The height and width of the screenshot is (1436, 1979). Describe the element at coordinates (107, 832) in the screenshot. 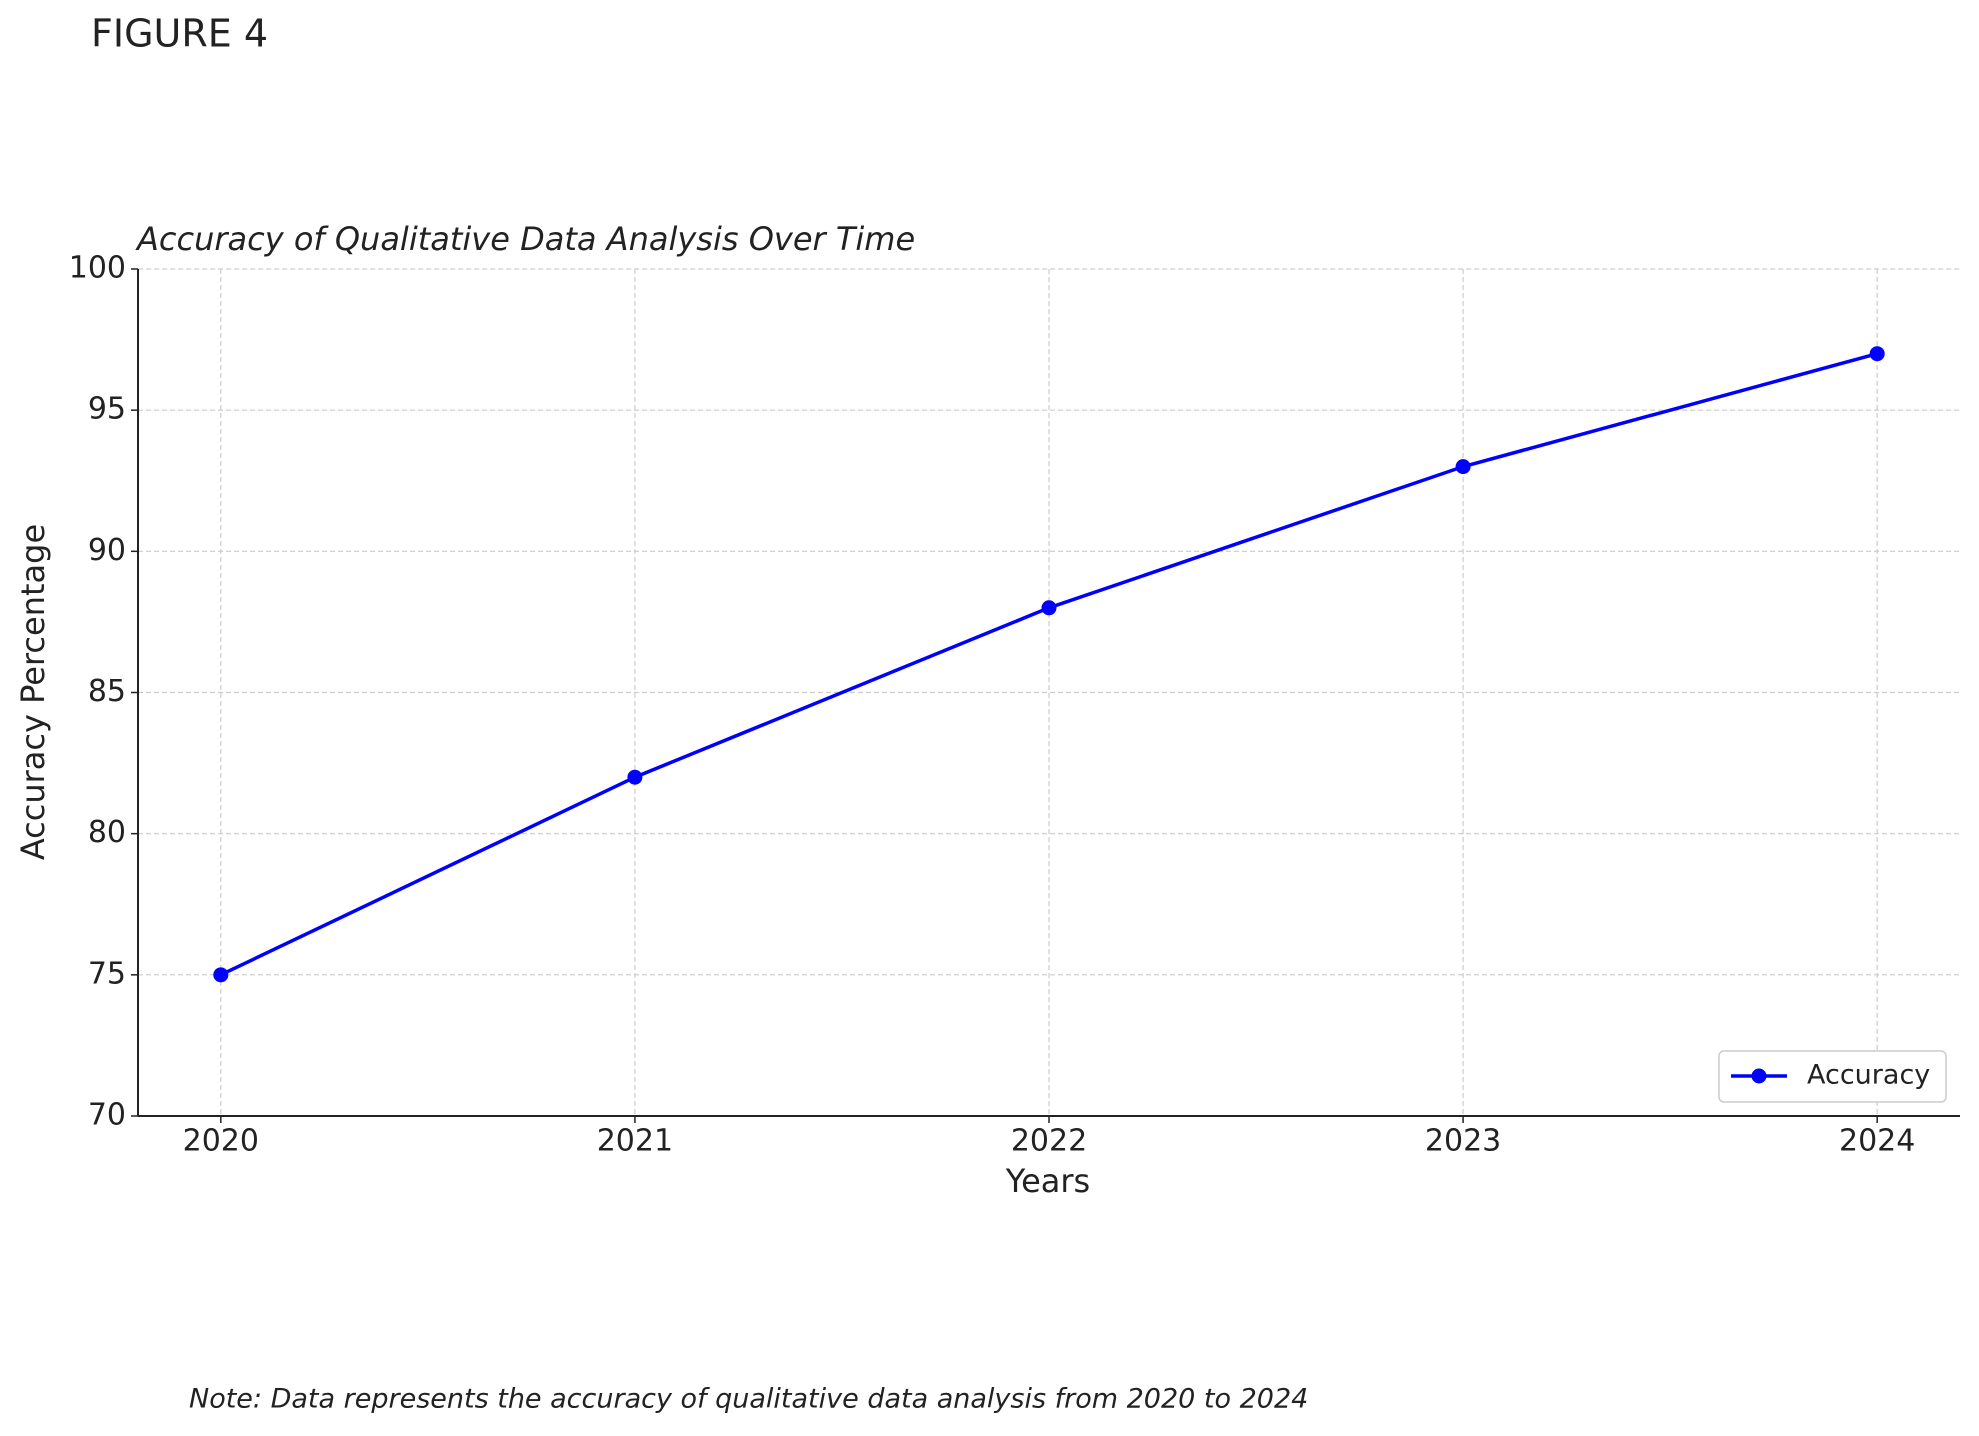

I see `y-tick-label: 80` at that location.